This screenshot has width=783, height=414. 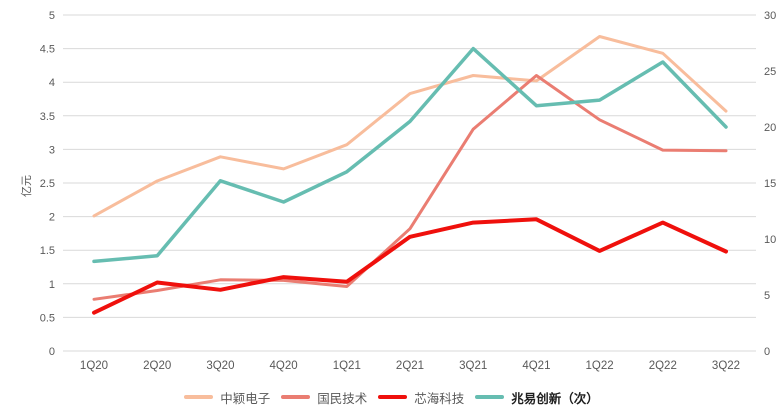 What do you see at coordinates (52, 150) in the screenshot?
I see `y-left-tick-label: 3` at bounding box center [52, 150].